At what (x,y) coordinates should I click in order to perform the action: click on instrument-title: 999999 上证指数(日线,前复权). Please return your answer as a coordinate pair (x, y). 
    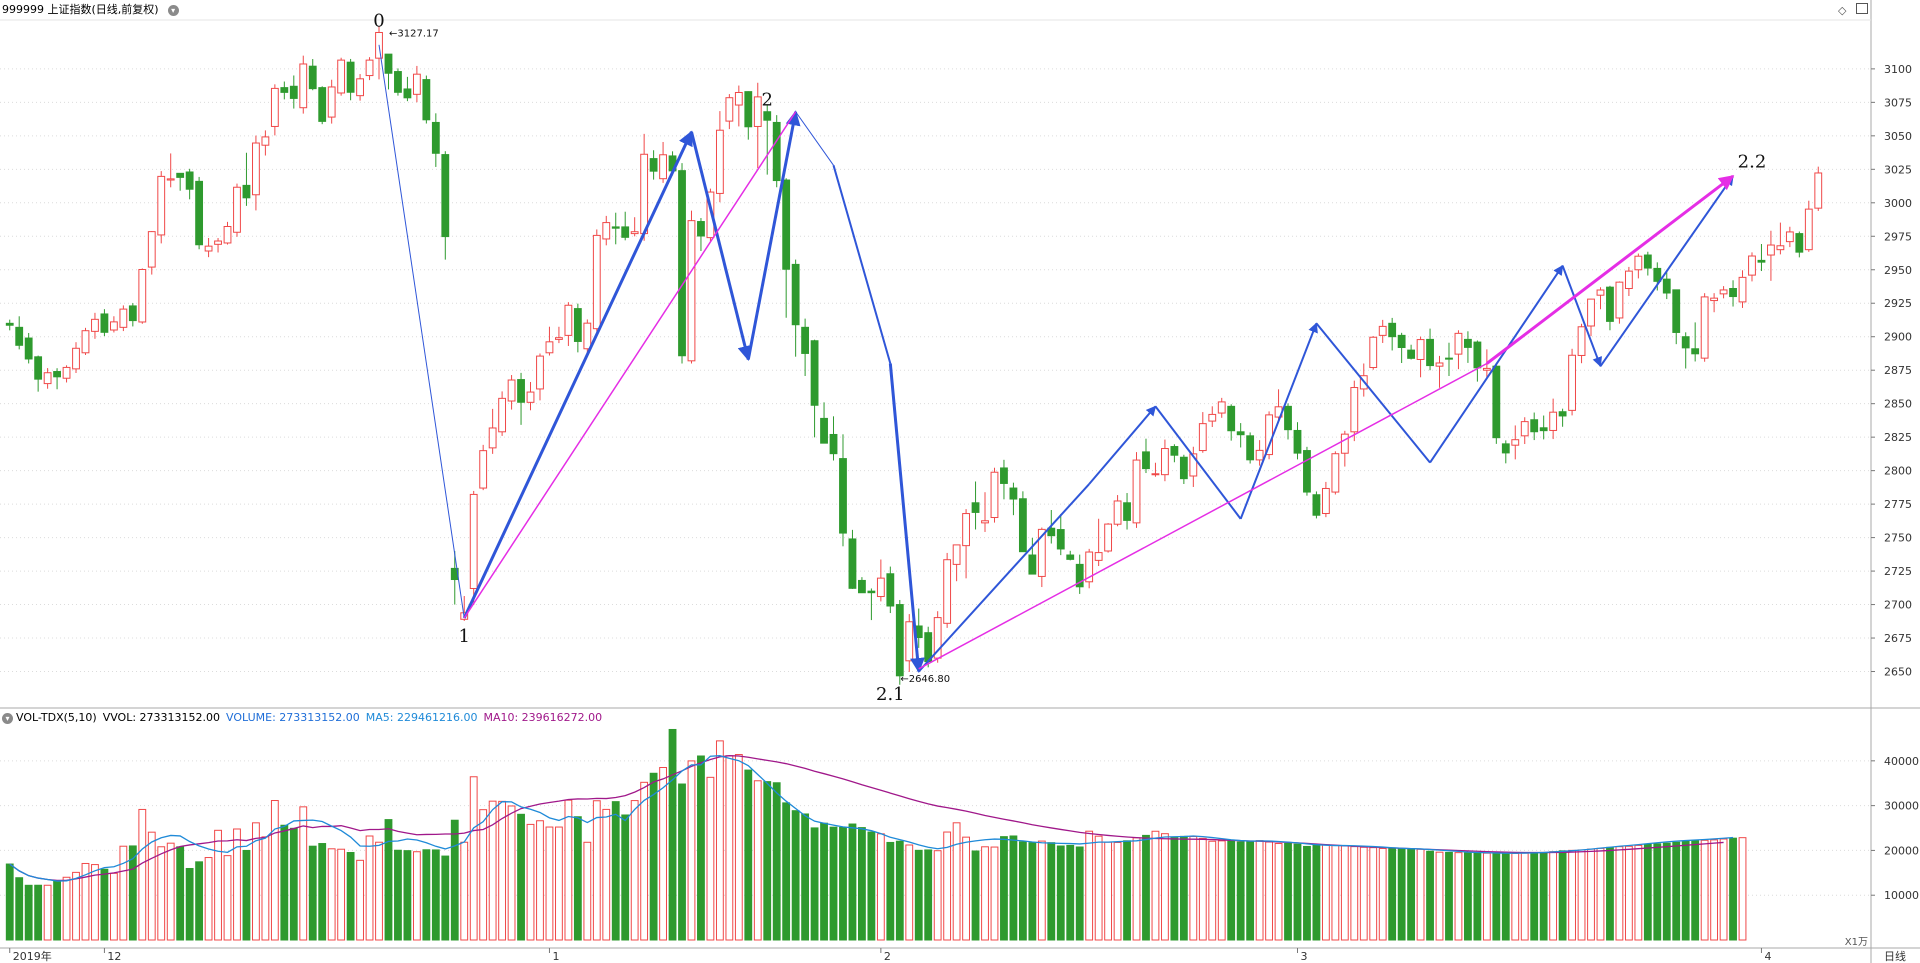
    Looking at the image, I should click on (80, 9).